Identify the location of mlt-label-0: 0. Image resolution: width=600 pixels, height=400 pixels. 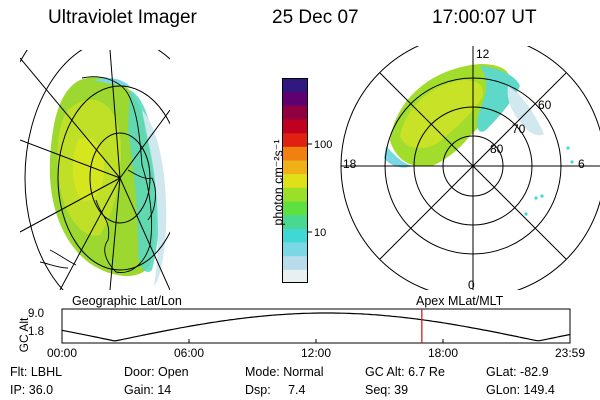
(471, 284).